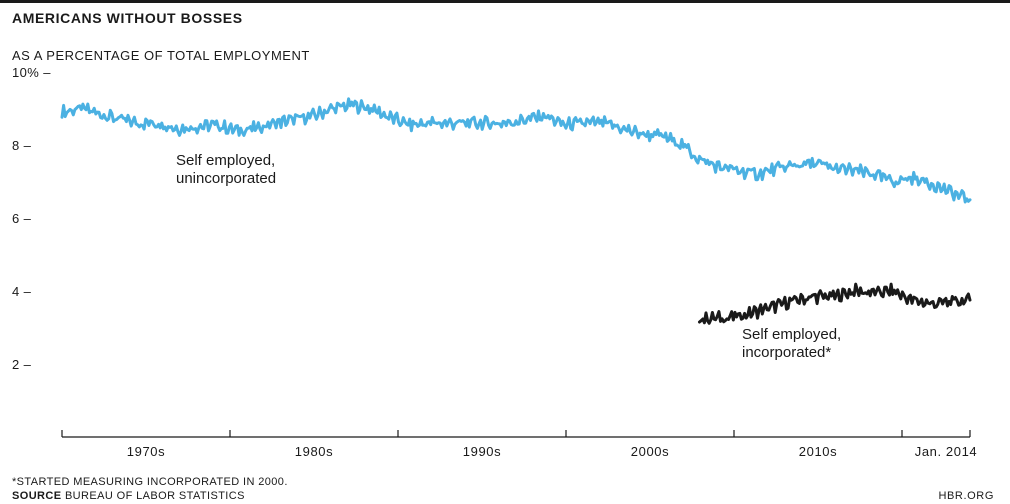 Image resolution: width=1010 pixels, height=504 pixels. Describe the element at coordinates (127, 18) in the screenshot. I see `chart-title: AMERICANS WITHOUT BOSSES` at that location.